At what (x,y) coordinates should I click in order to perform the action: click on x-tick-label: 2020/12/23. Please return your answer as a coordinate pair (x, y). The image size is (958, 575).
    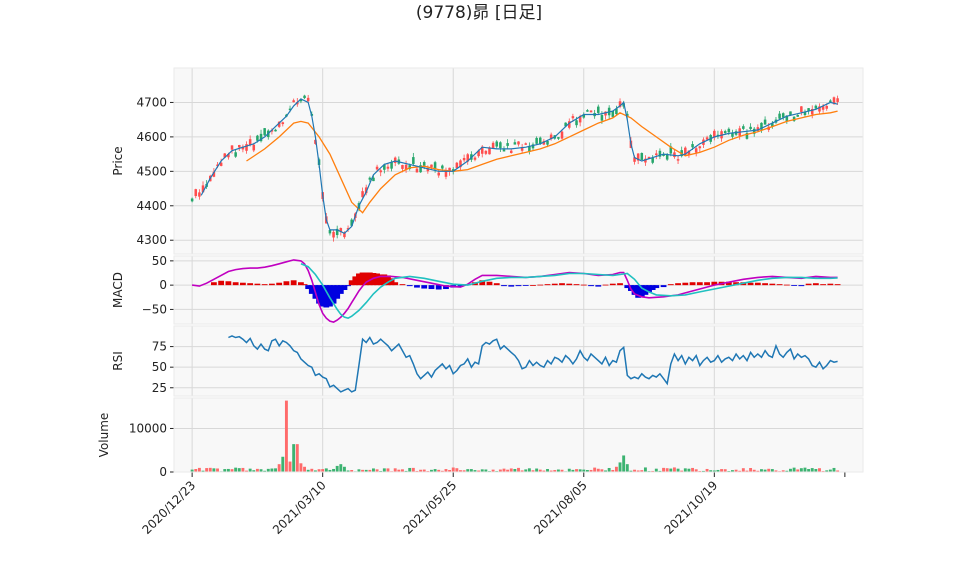
    Looking at the image, I should click on (168, 507).